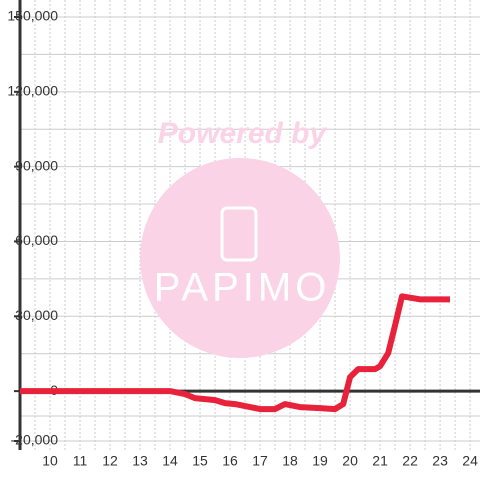 The image size is (480, 480). What do you see at coordinates (440, 461) in the screenshot?
I see `x-tick-label: 23` at bounding box center [440, 461].